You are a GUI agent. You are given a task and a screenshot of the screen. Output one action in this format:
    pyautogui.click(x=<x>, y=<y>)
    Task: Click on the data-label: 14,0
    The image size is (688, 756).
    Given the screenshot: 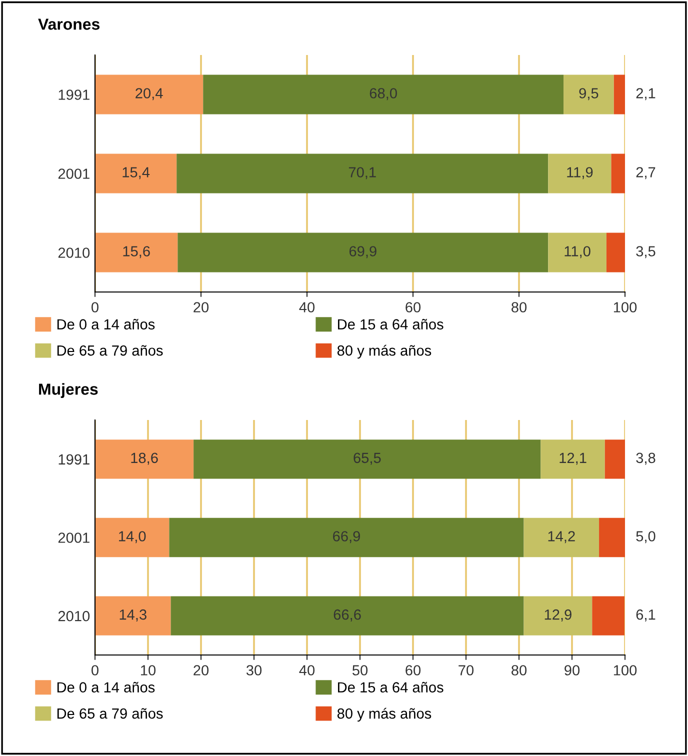 What is the action you would take?
    pyautogui.click(x=132, y=537)
    